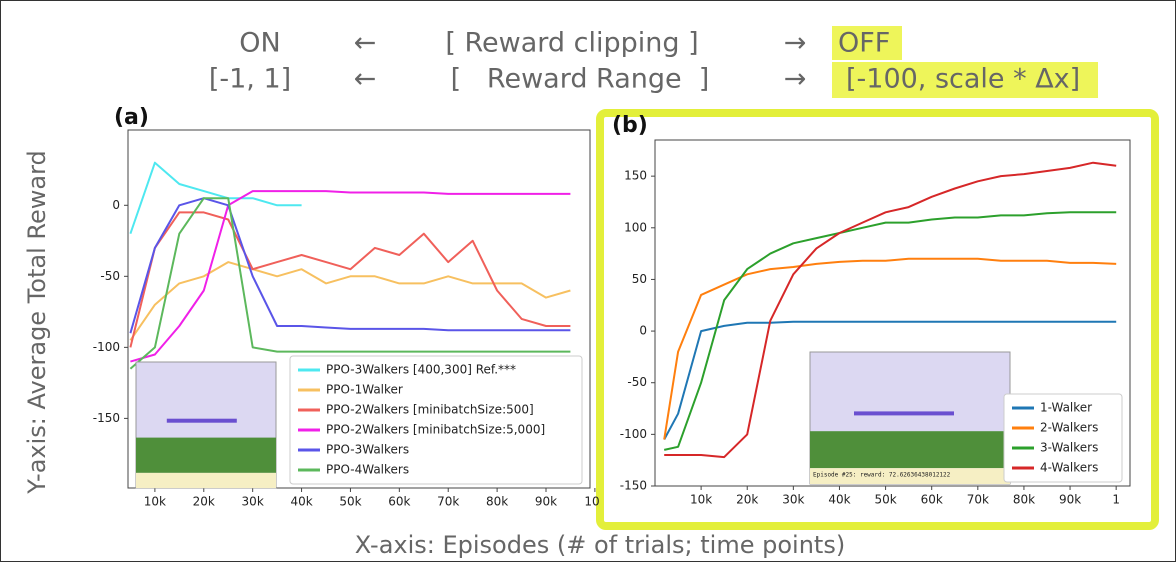  What do you see at coordinates (591, 502) in the screenshot?
I see `x-tick-label: 10` at bounding box center [591, 502].